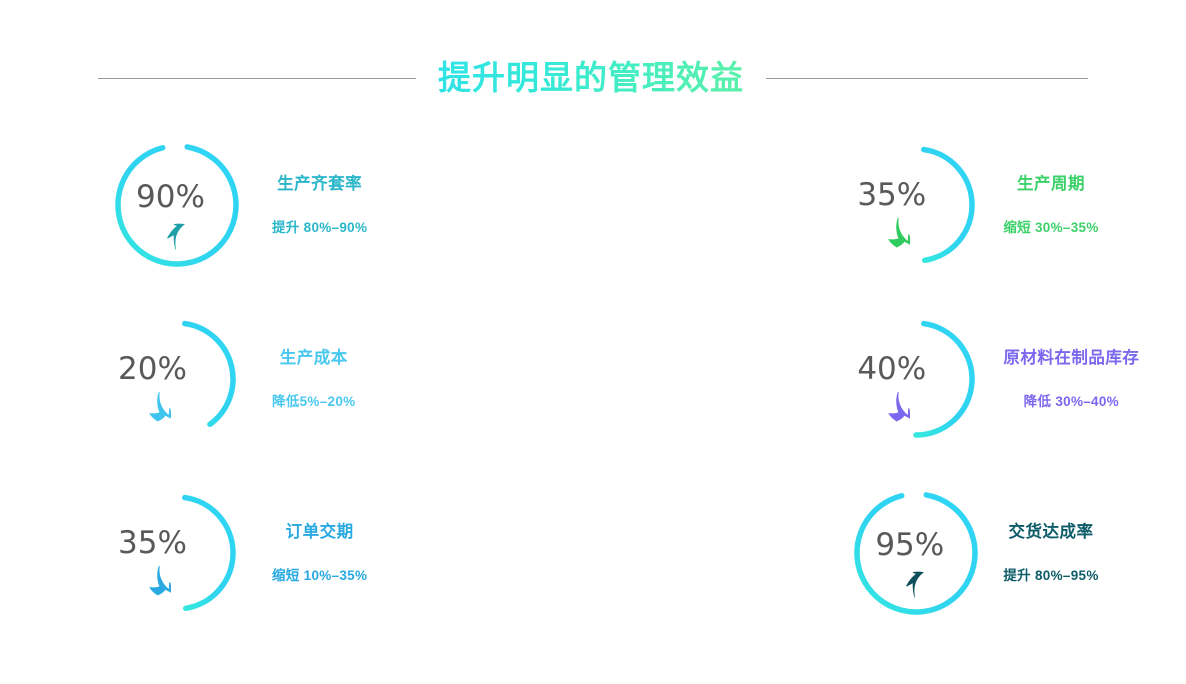 This screenshot has height=684, width=1186. I want to click on gauge-percent-value: 40%, so click(892, 369).